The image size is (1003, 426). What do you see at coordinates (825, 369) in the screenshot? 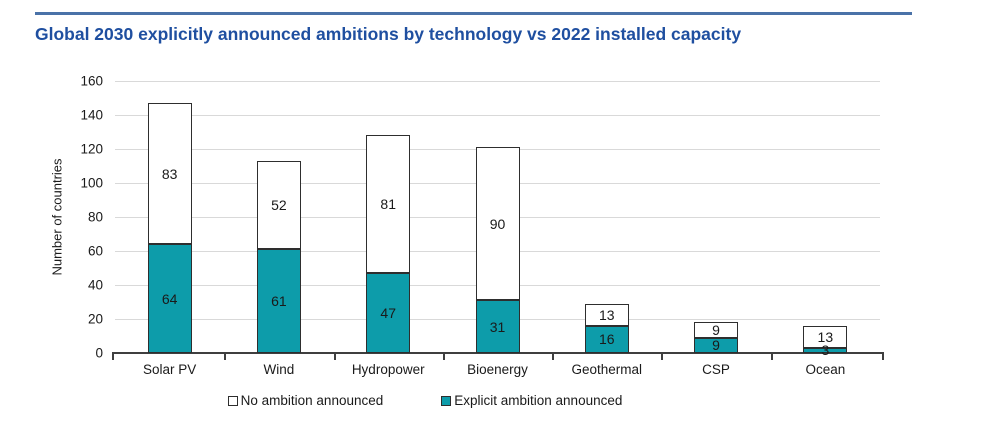
I see `x-category-label: Ocean` at bounding box center [825, 369].